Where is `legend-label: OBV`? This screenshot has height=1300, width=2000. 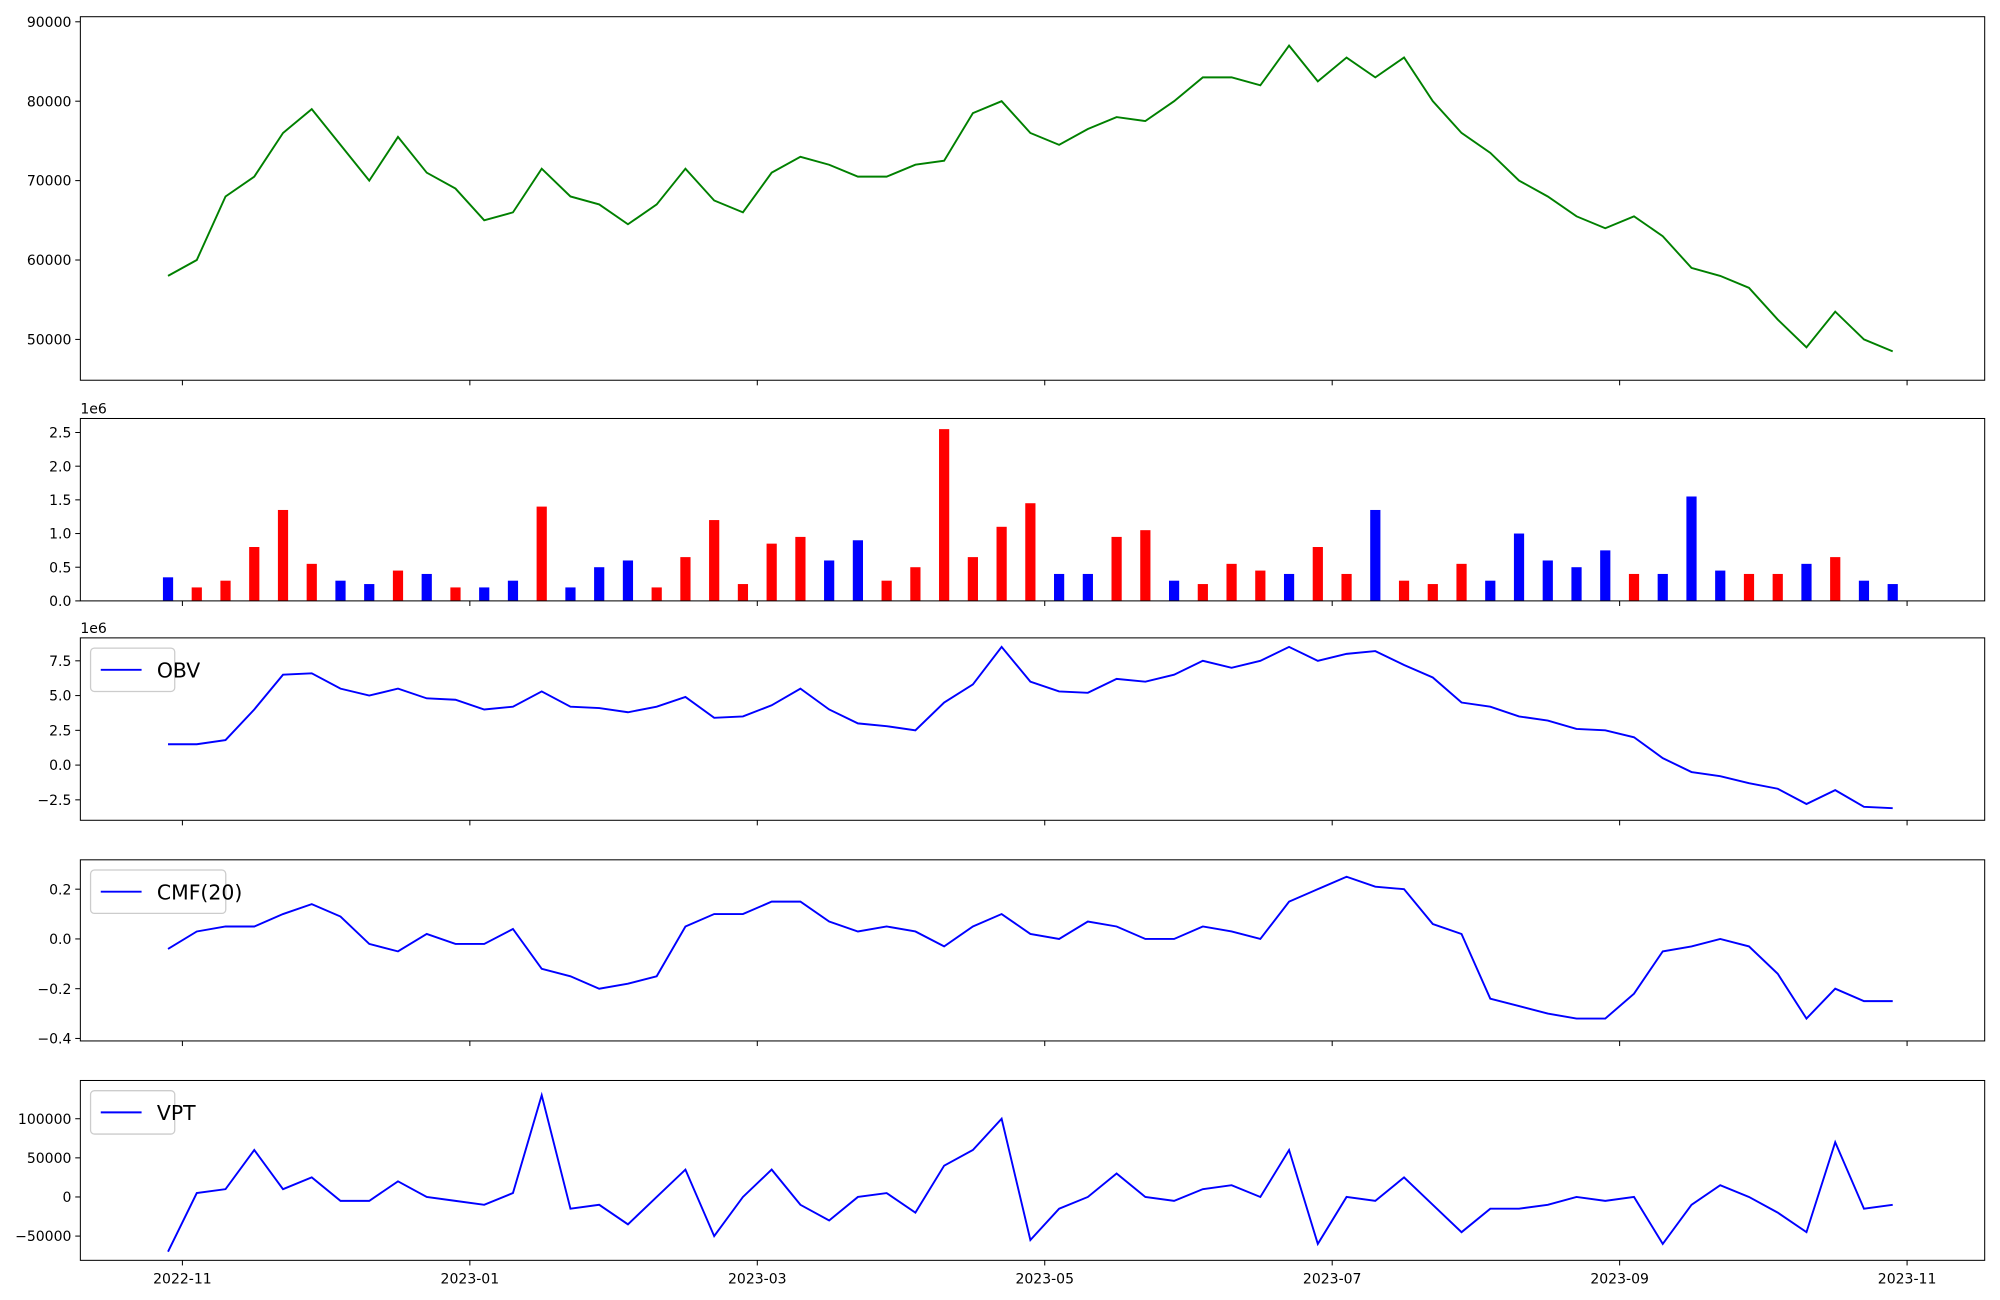 legend-label: OBV is located at coordinates (178, 670).